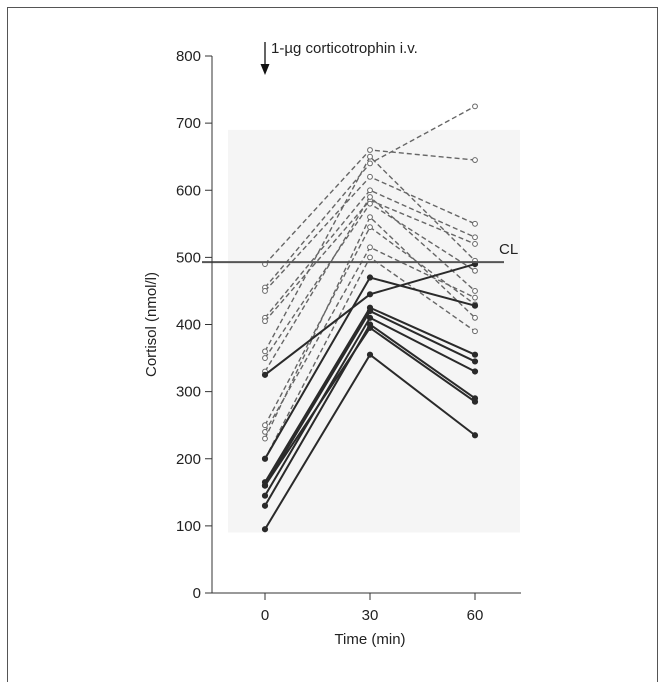 This screenshot has height=682, width=667. Describe the element at coordinates (188, 392) in the screenshot. I see `y-tick-label: 300` at that location.